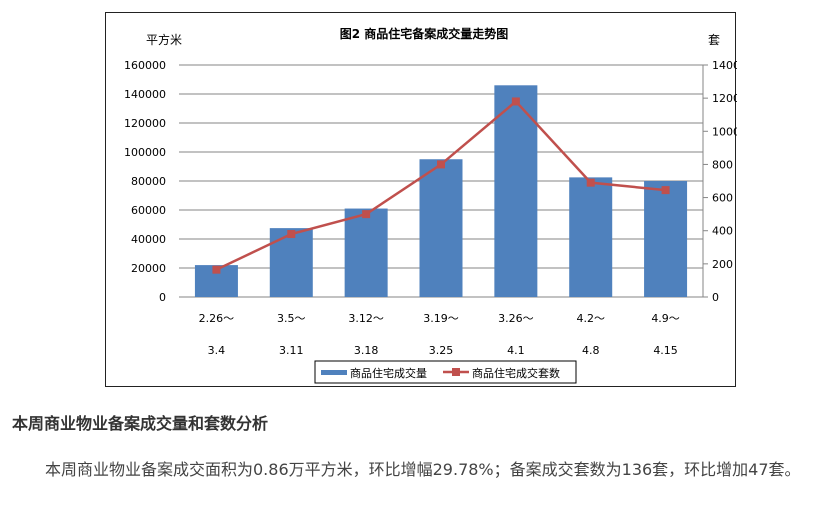 Image resolution: width=834 pixels, height=519 pixels. What do you see at coordinates (516, 373) in the screenshot?
I see `legend-label: 商品住宅成交套数` at bounding box center [516, 373].